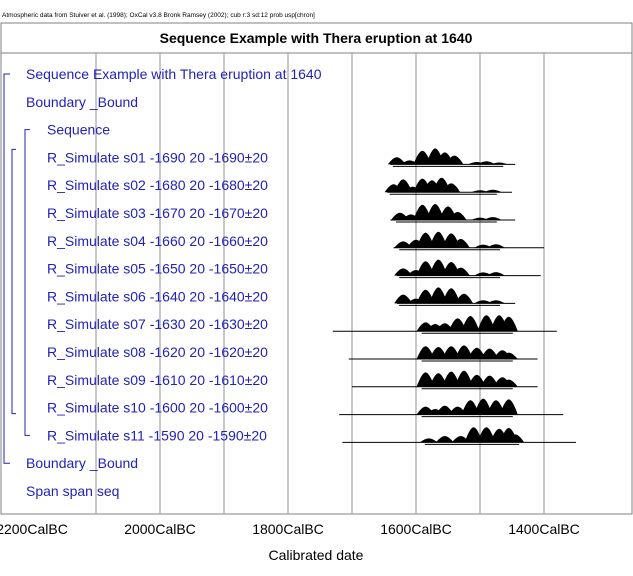 This screenshot has height=576, width=633. I want to click on row-label: R_Simulate s04 -1660 20 -1660±20, so click(157, 241).